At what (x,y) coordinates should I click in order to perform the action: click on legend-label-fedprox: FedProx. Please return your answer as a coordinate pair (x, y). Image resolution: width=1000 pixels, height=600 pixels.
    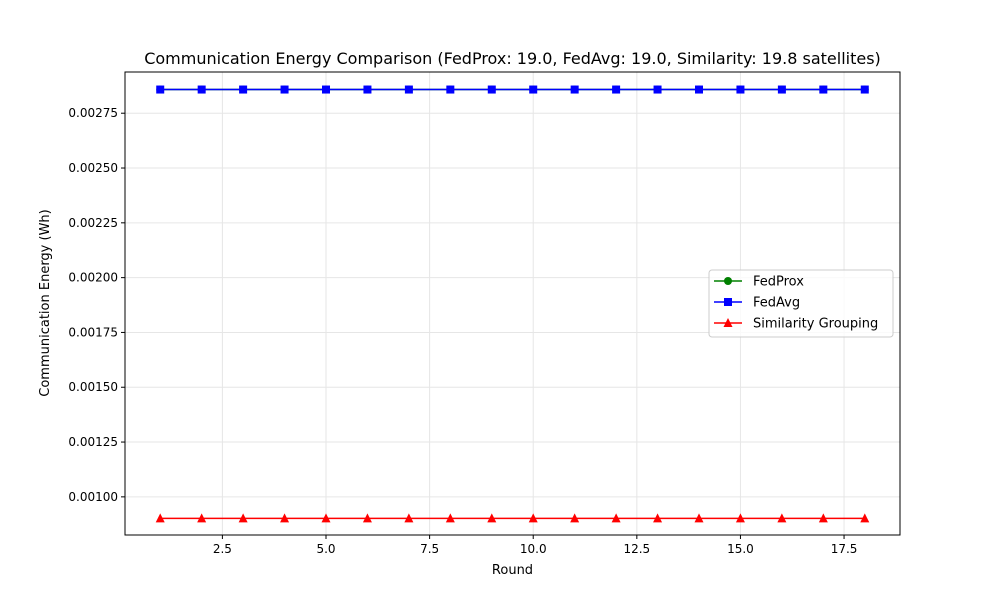
    Looking at the image, I should click on (778, 282).